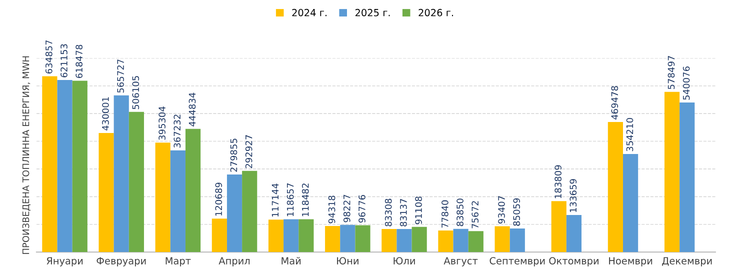 This screenshot has width=730, height=277. Describe the element at coordinates (48, 57) in the screenshot. I see `data-label: 634857` at that location.